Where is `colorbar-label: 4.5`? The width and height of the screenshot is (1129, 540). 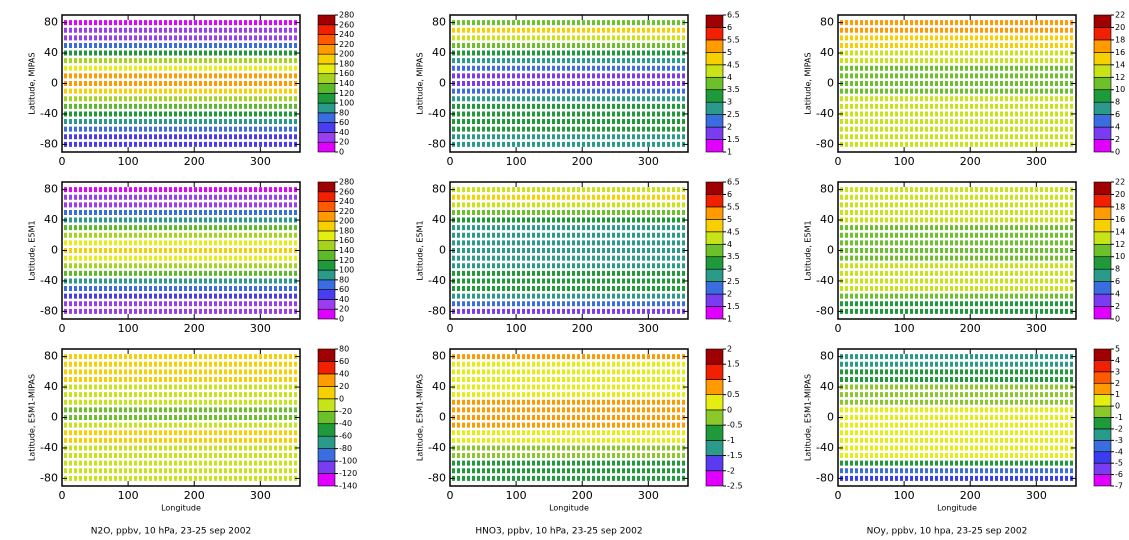 colorbar-label: 4.5 is located at coordinates (733, 64).